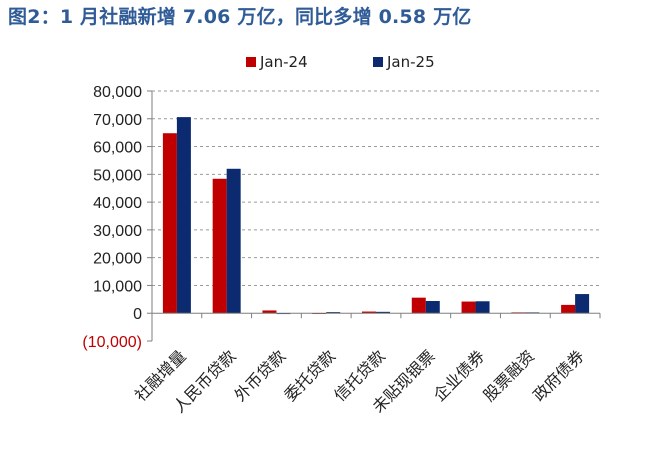 The height and width of the screenshot is (451, 647). I want to click on legend-label-jan-24: Jan-24, so click(283, 62).